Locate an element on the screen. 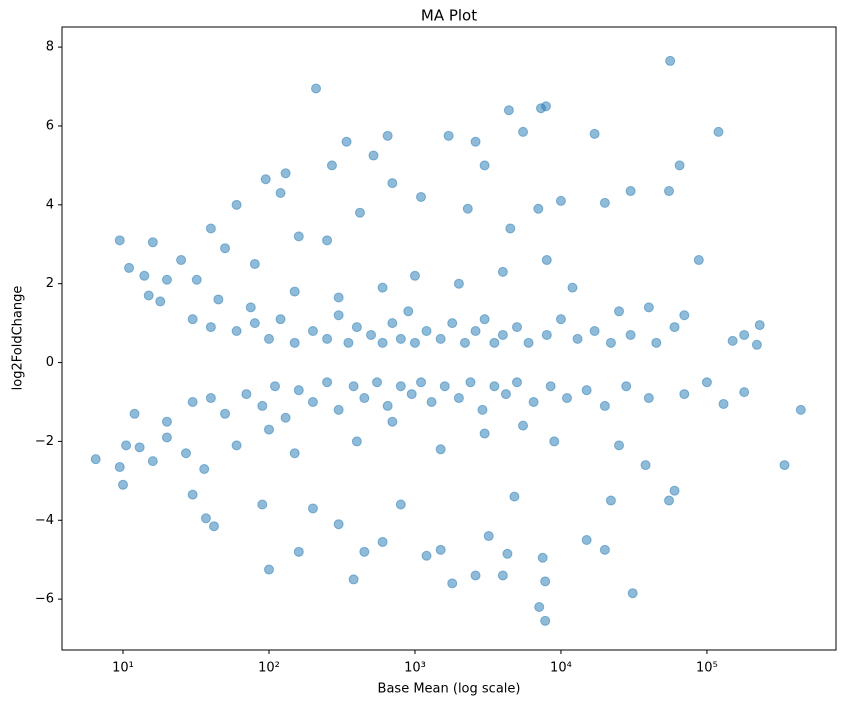 The width and height of the screenshot is (844, 706). y-tick-label: −2 is located at coordinates (44, 441).